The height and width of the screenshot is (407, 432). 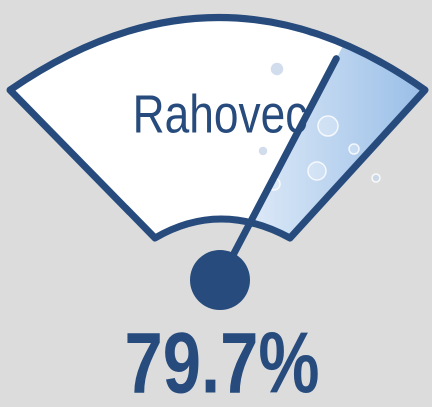 What do you see at coordinates (220, 280) in the screenshot?
I see `needle-hub` at bounding box center [220, 280].